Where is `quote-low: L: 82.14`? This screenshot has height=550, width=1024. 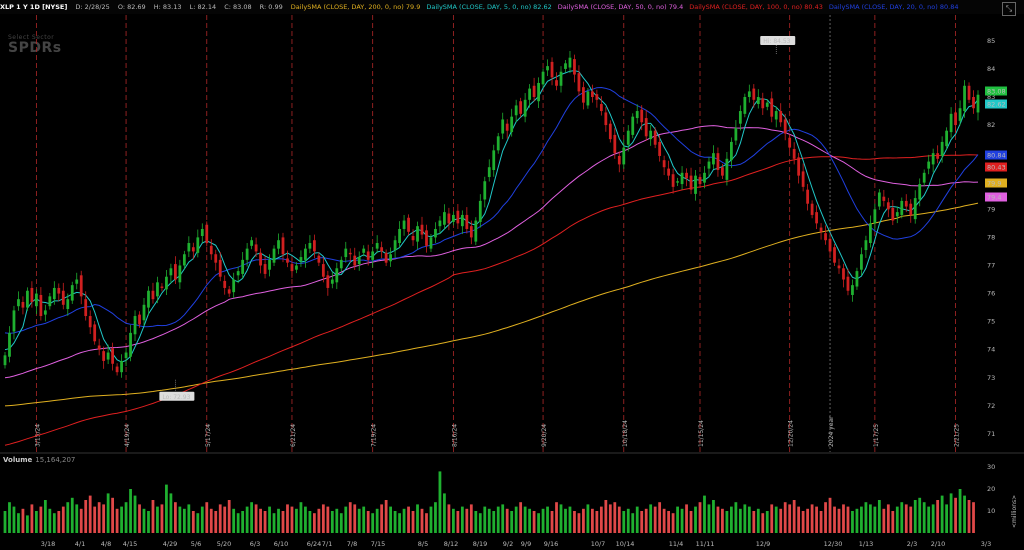 quote-low: L: 82.14 is located at coordinates (203, 7).